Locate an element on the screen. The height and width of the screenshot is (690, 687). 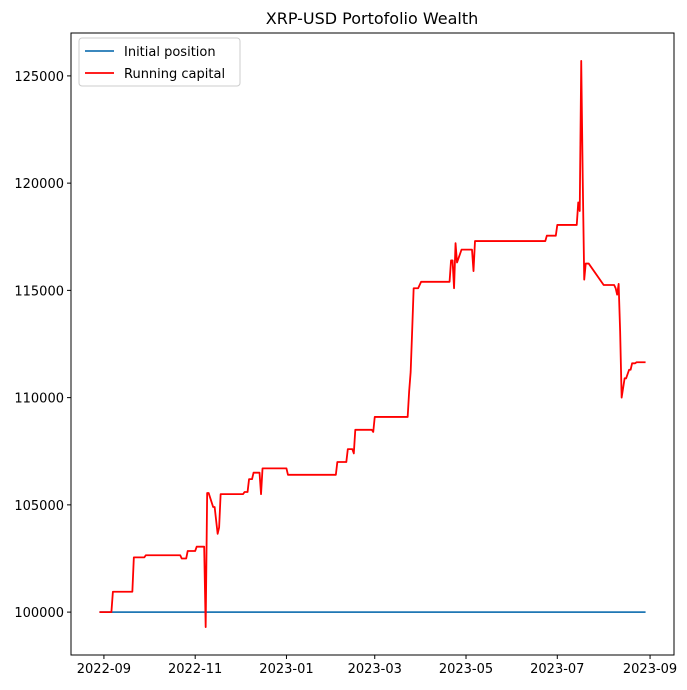
y-tick-label: 115000 is located at coordinates (39, 291).